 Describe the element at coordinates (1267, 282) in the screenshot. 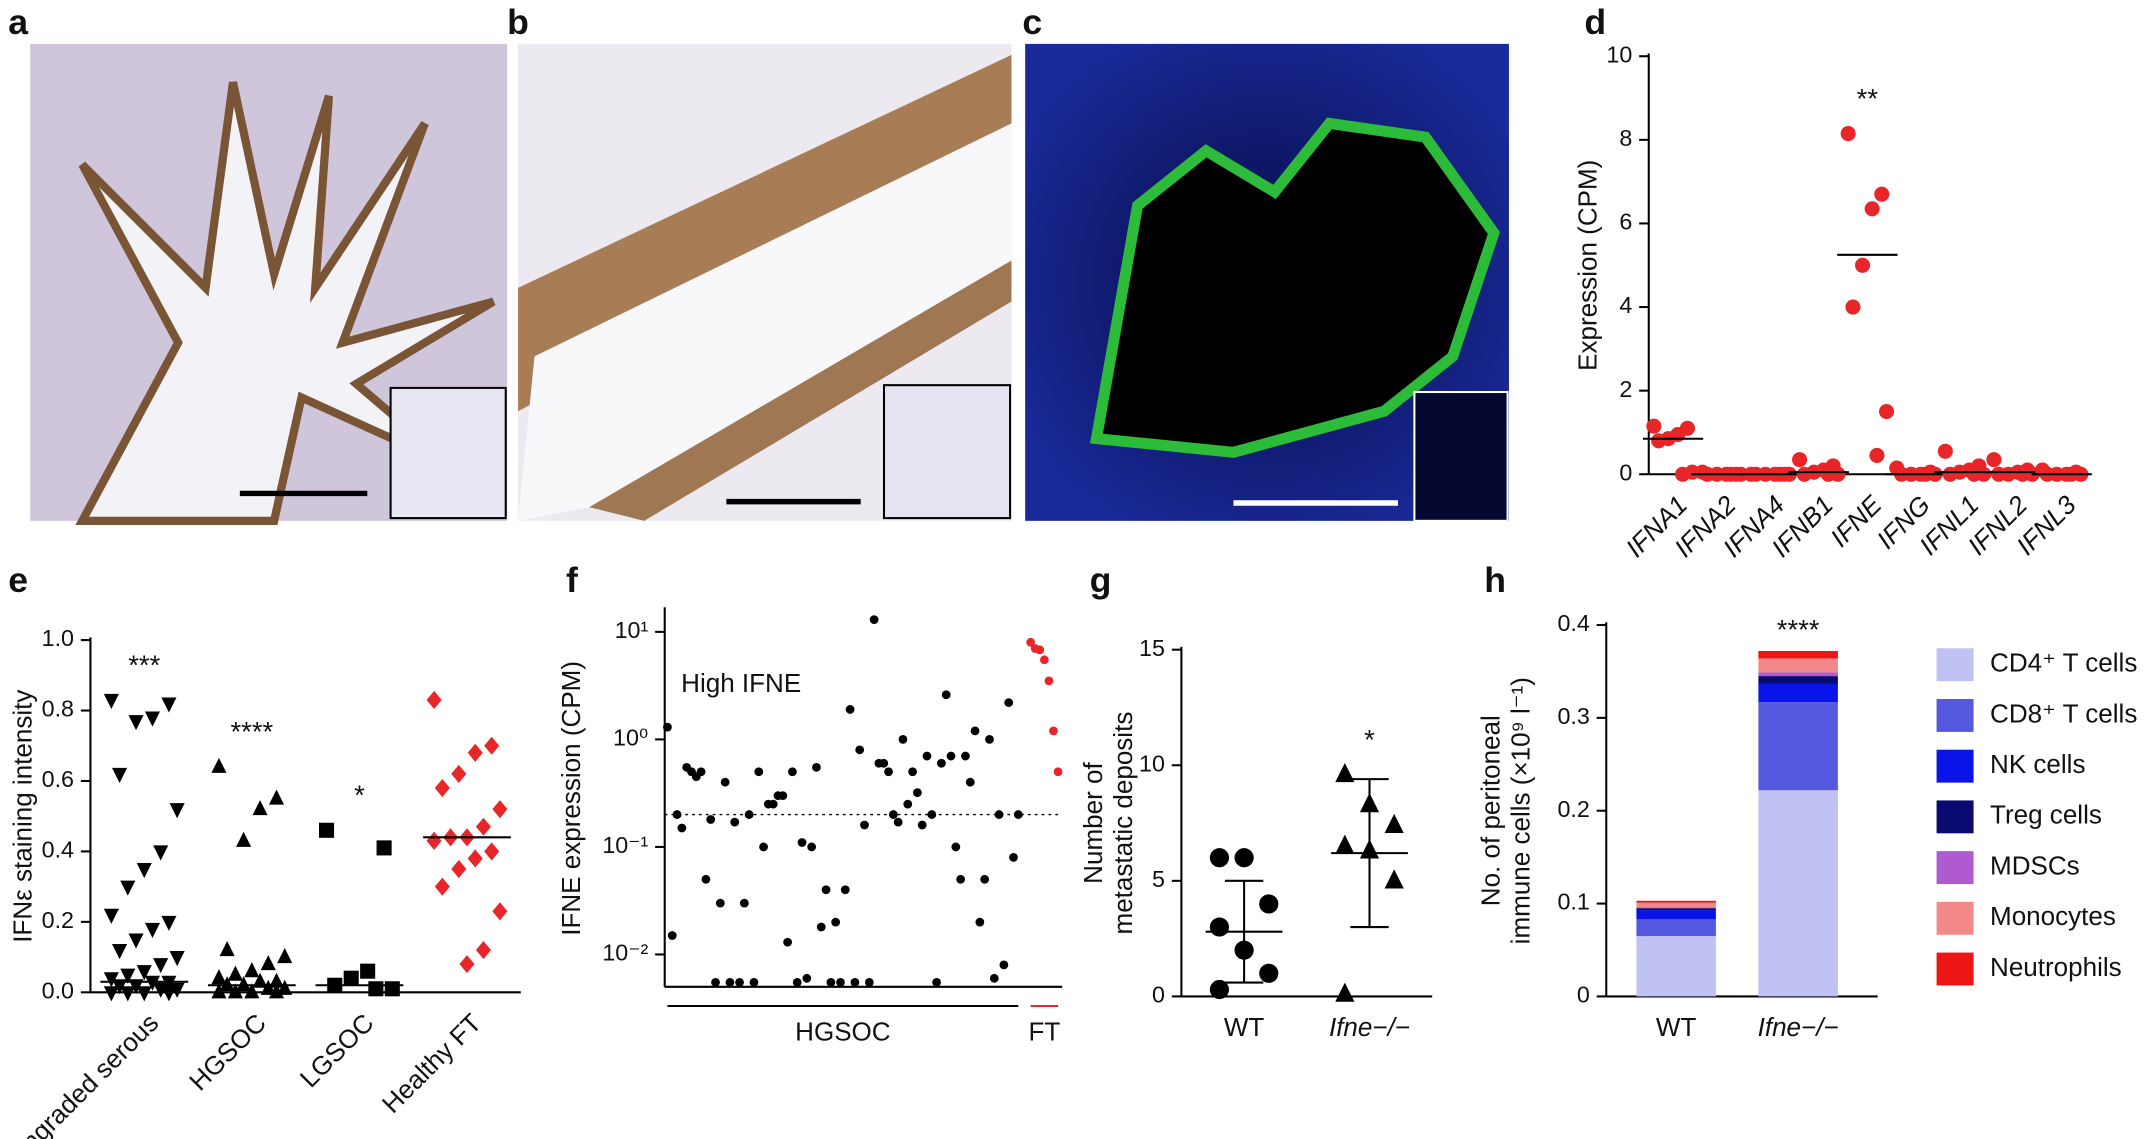

I see `micrograph-c` at that location.